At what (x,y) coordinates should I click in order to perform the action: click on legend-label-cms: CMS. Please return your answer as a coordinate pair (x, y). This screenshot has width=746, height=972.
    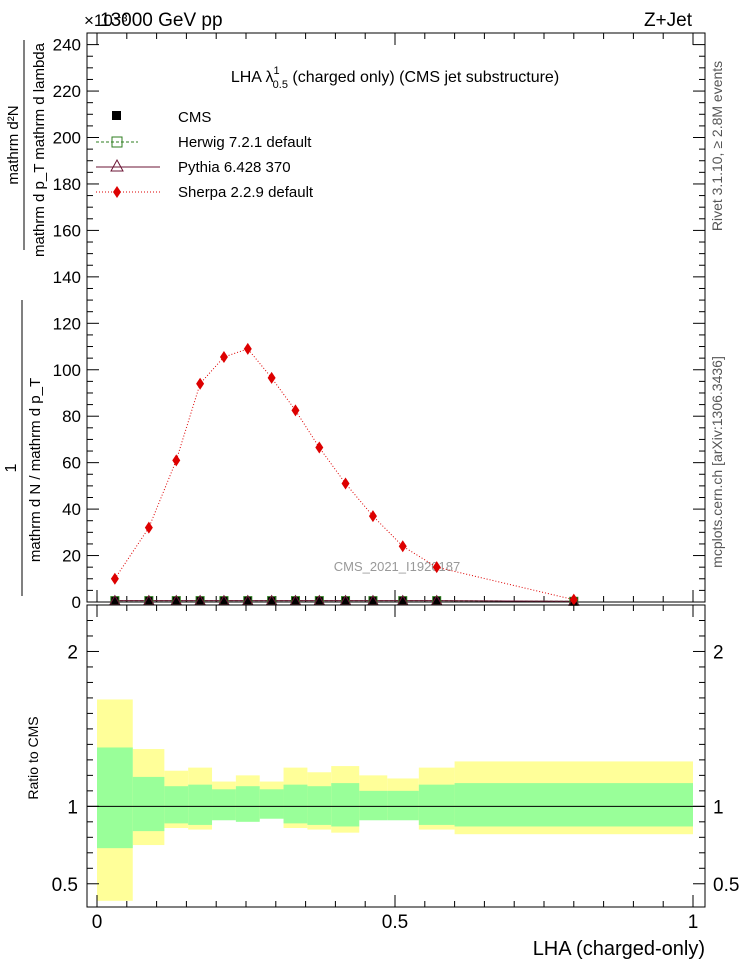
    Looking at the image, I should click on (194, 117).